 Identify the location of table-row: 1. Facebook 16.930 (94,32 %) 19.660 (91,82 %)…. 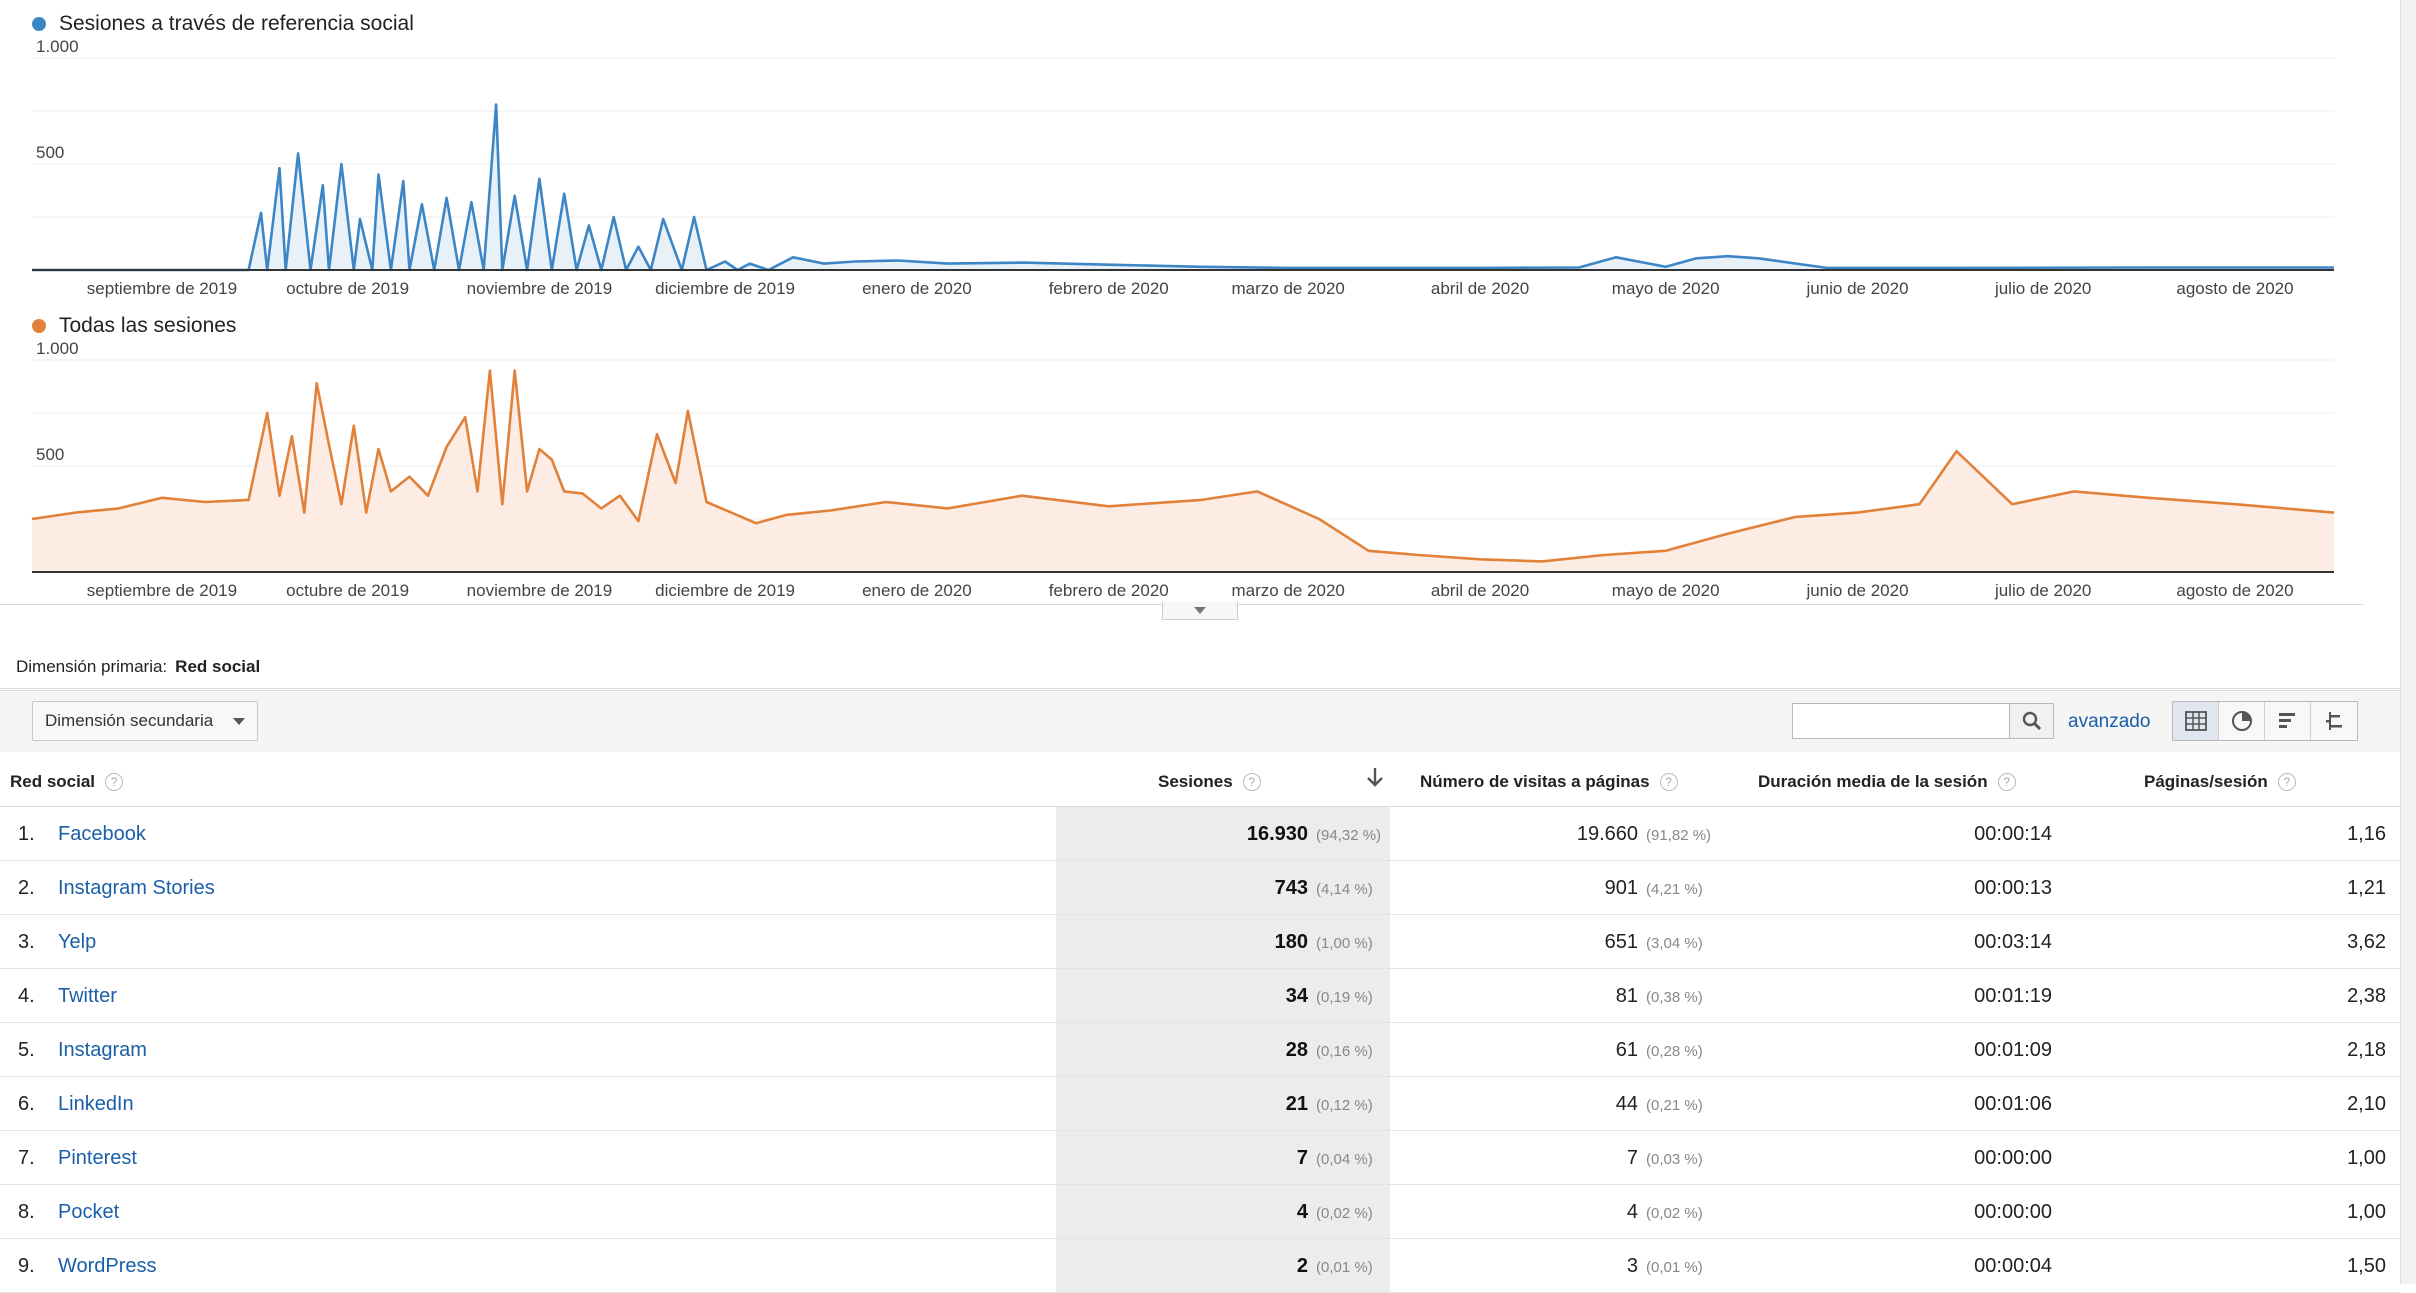
(1200, 834).